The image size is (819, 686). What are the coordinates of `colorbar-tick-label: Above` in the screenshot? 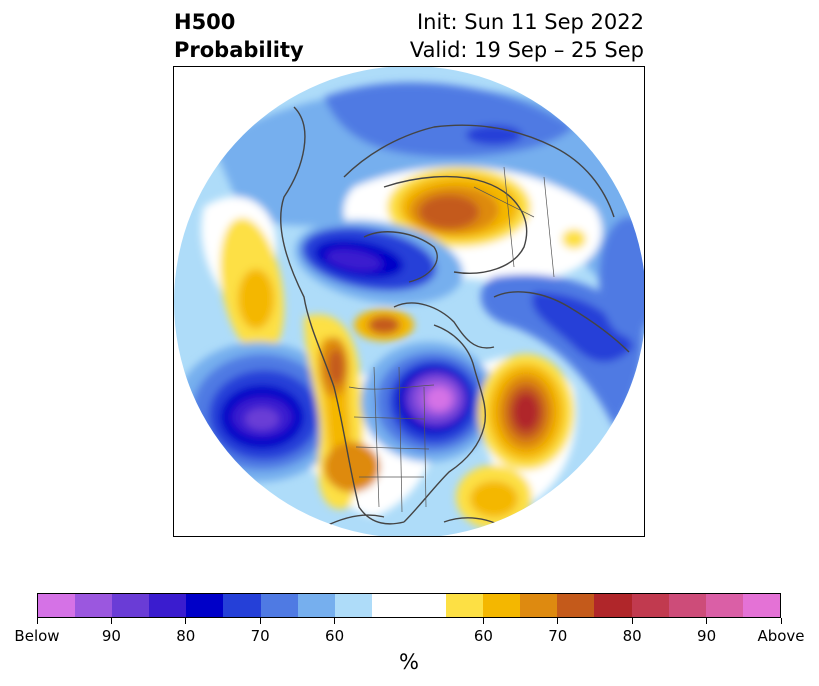 It's located at (781, 636).